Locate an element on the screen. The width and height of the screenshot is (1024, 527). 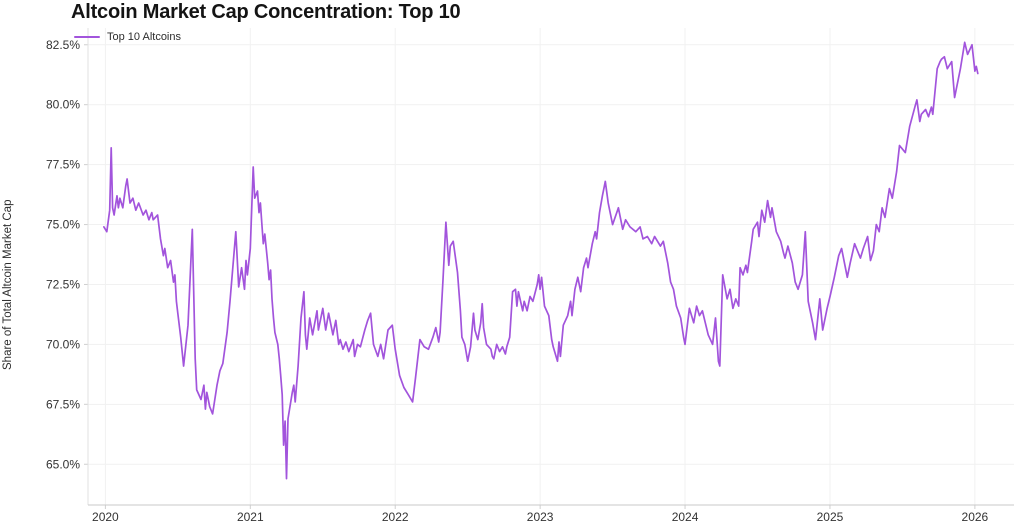
chart-title: Altcoin Market Cap Concentration: Top 10 is located at coordinates (266, 12).